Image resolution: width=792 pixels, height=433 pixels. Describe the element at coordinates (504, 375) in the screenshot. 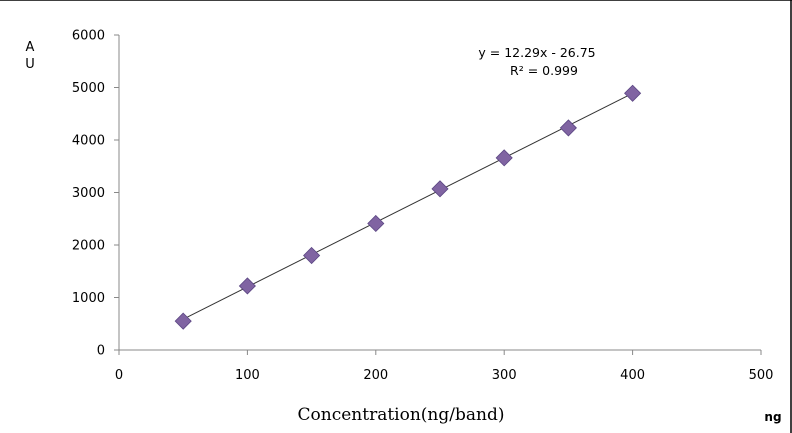

I see `x-tick-label: 300` at that location.